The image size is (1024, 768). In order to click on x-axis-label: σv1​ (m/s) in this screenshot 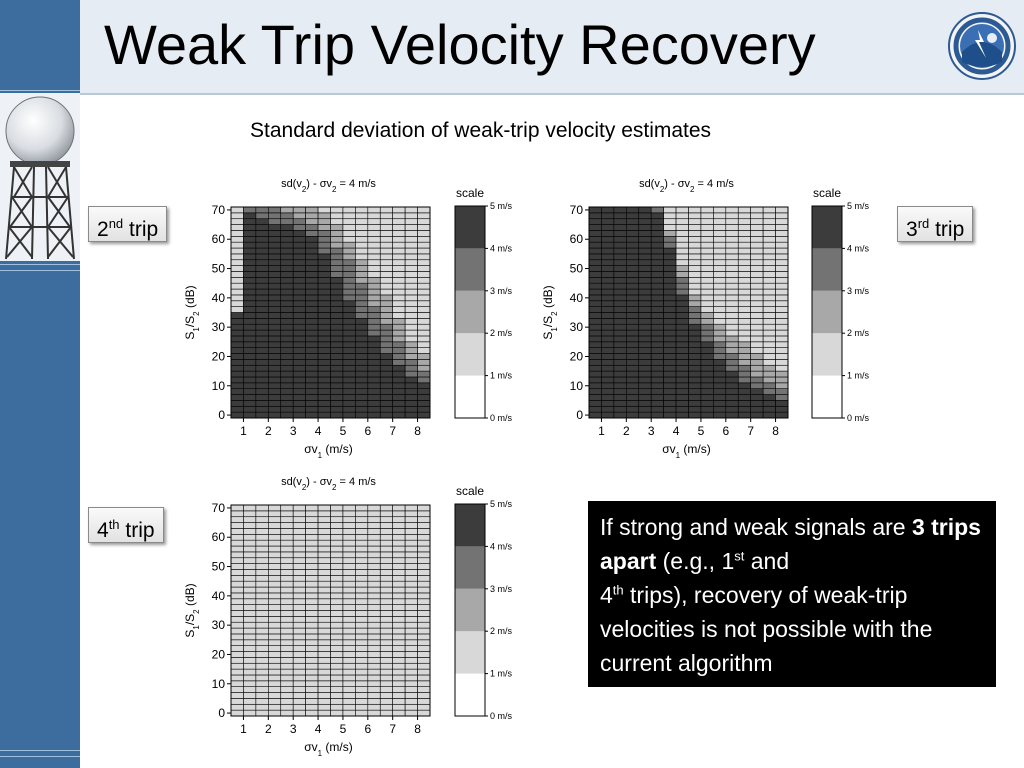, I will do `click(686, 451)`.